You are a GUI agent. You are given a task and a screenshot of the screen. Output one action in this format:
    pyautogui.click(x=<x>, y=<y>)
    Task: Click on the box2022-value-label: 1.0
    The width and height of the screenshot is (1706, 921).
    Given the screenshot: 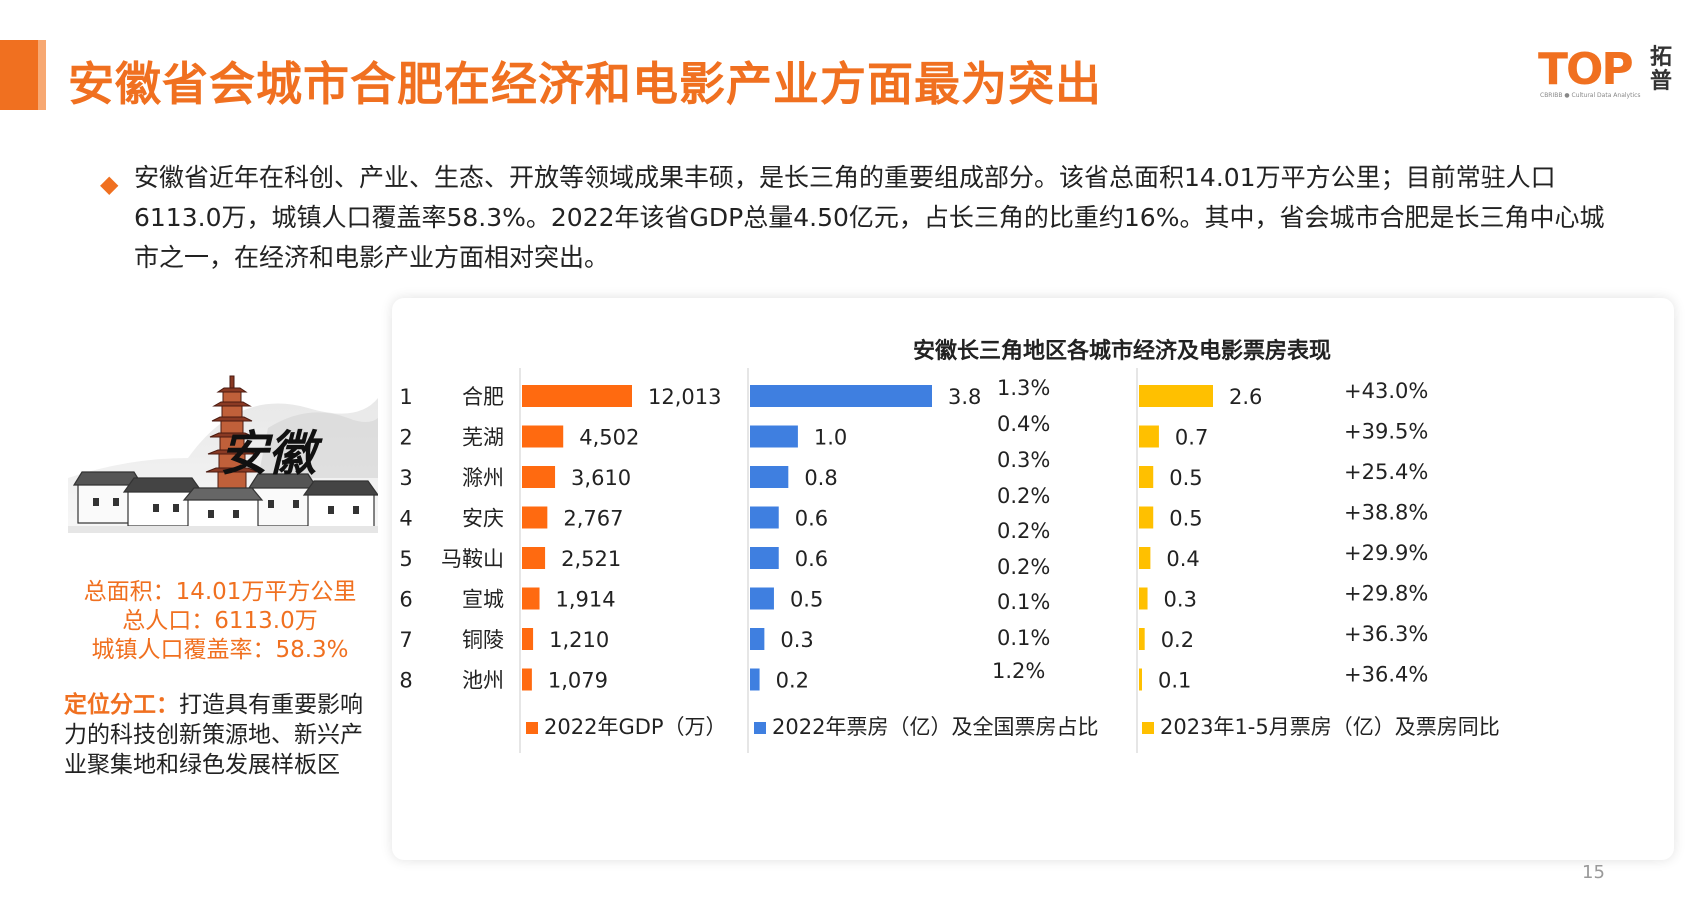 What is the action you would take?
    pyautogui.click(x=830, y=438)
    